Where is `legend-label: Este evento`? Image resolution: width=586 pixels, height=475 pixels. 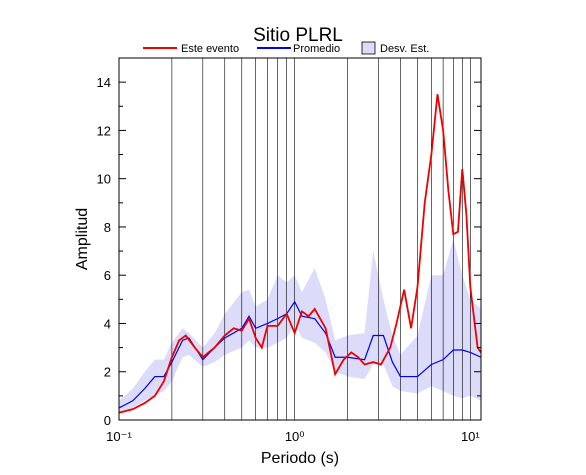 legend-label: Este evento is located at coordinates (210, 49).